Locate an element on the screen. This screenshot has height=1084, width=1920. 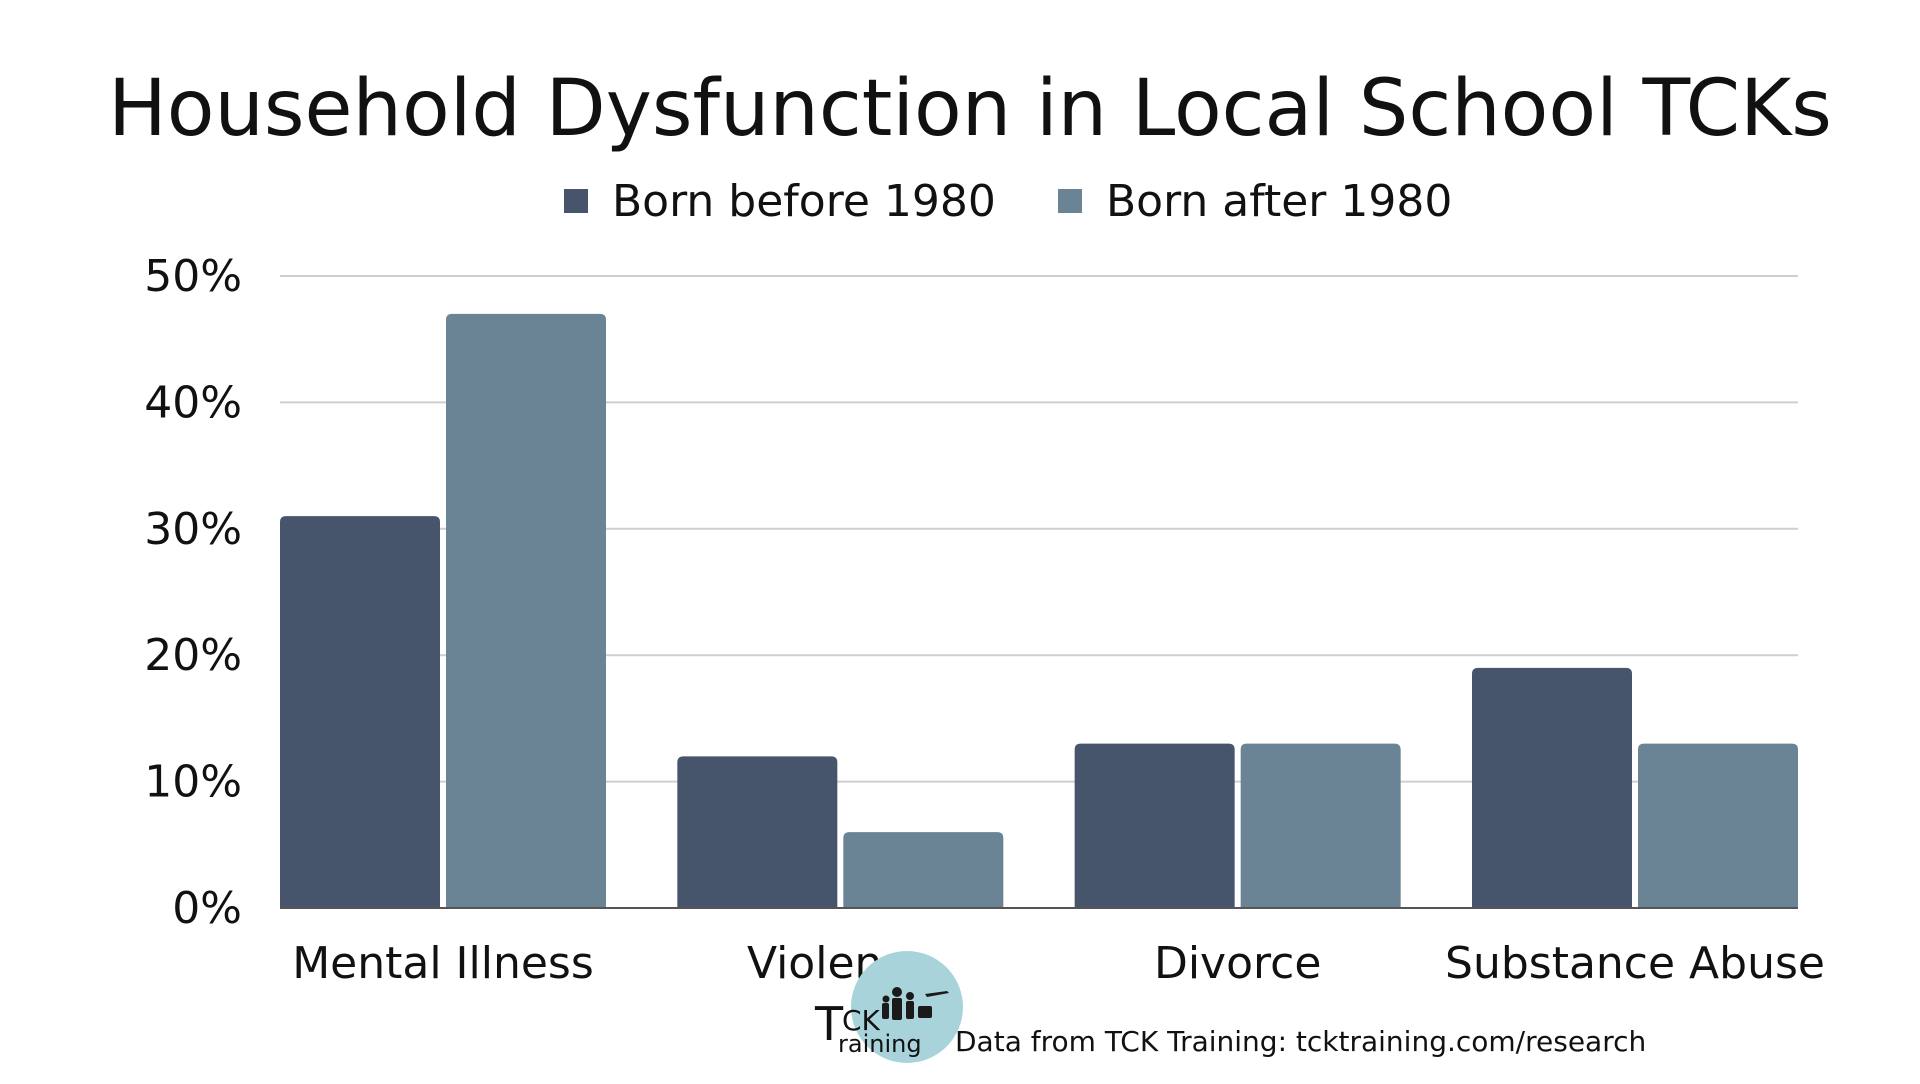
y-tick-label: 30% is located at coordinates (193, 529).